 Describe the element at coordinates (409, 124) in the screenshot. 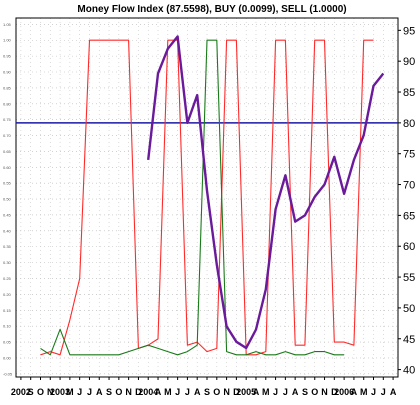

I see `right-tick-label: 80` at that location.